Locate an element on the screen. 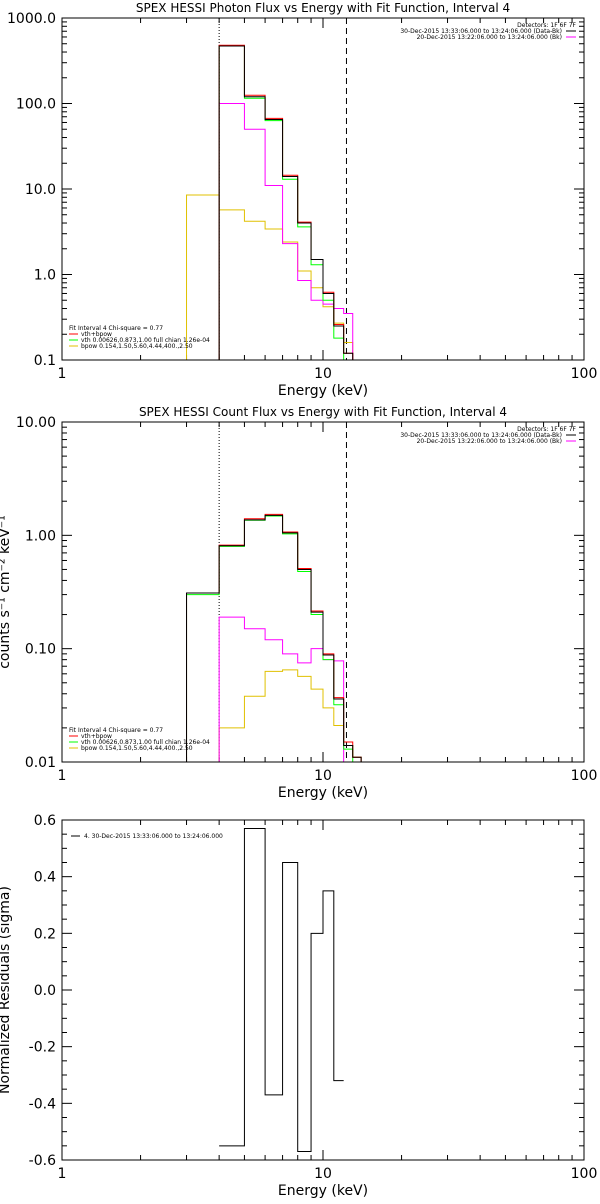  y-tick-label: 0.1 is located at coordinates (45, 361).